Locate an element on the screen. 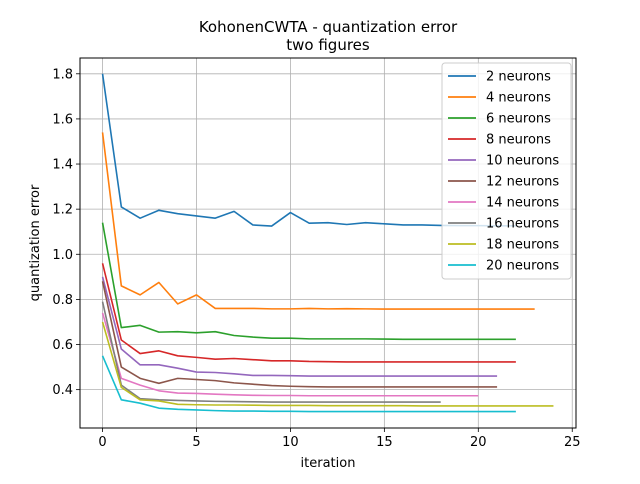  chart-title: KohonenCWTA - quantization error is located at coordinates (328, 27).